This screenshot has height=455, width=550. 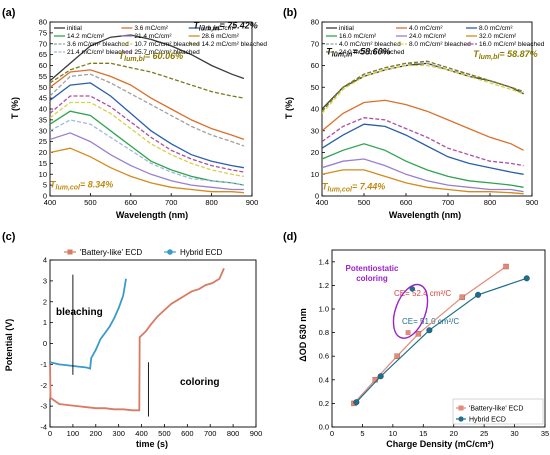 I want to click on panel-b-annotation-lum-bl: Tlum,bl= 58.87%, so click(x=505, y=55).